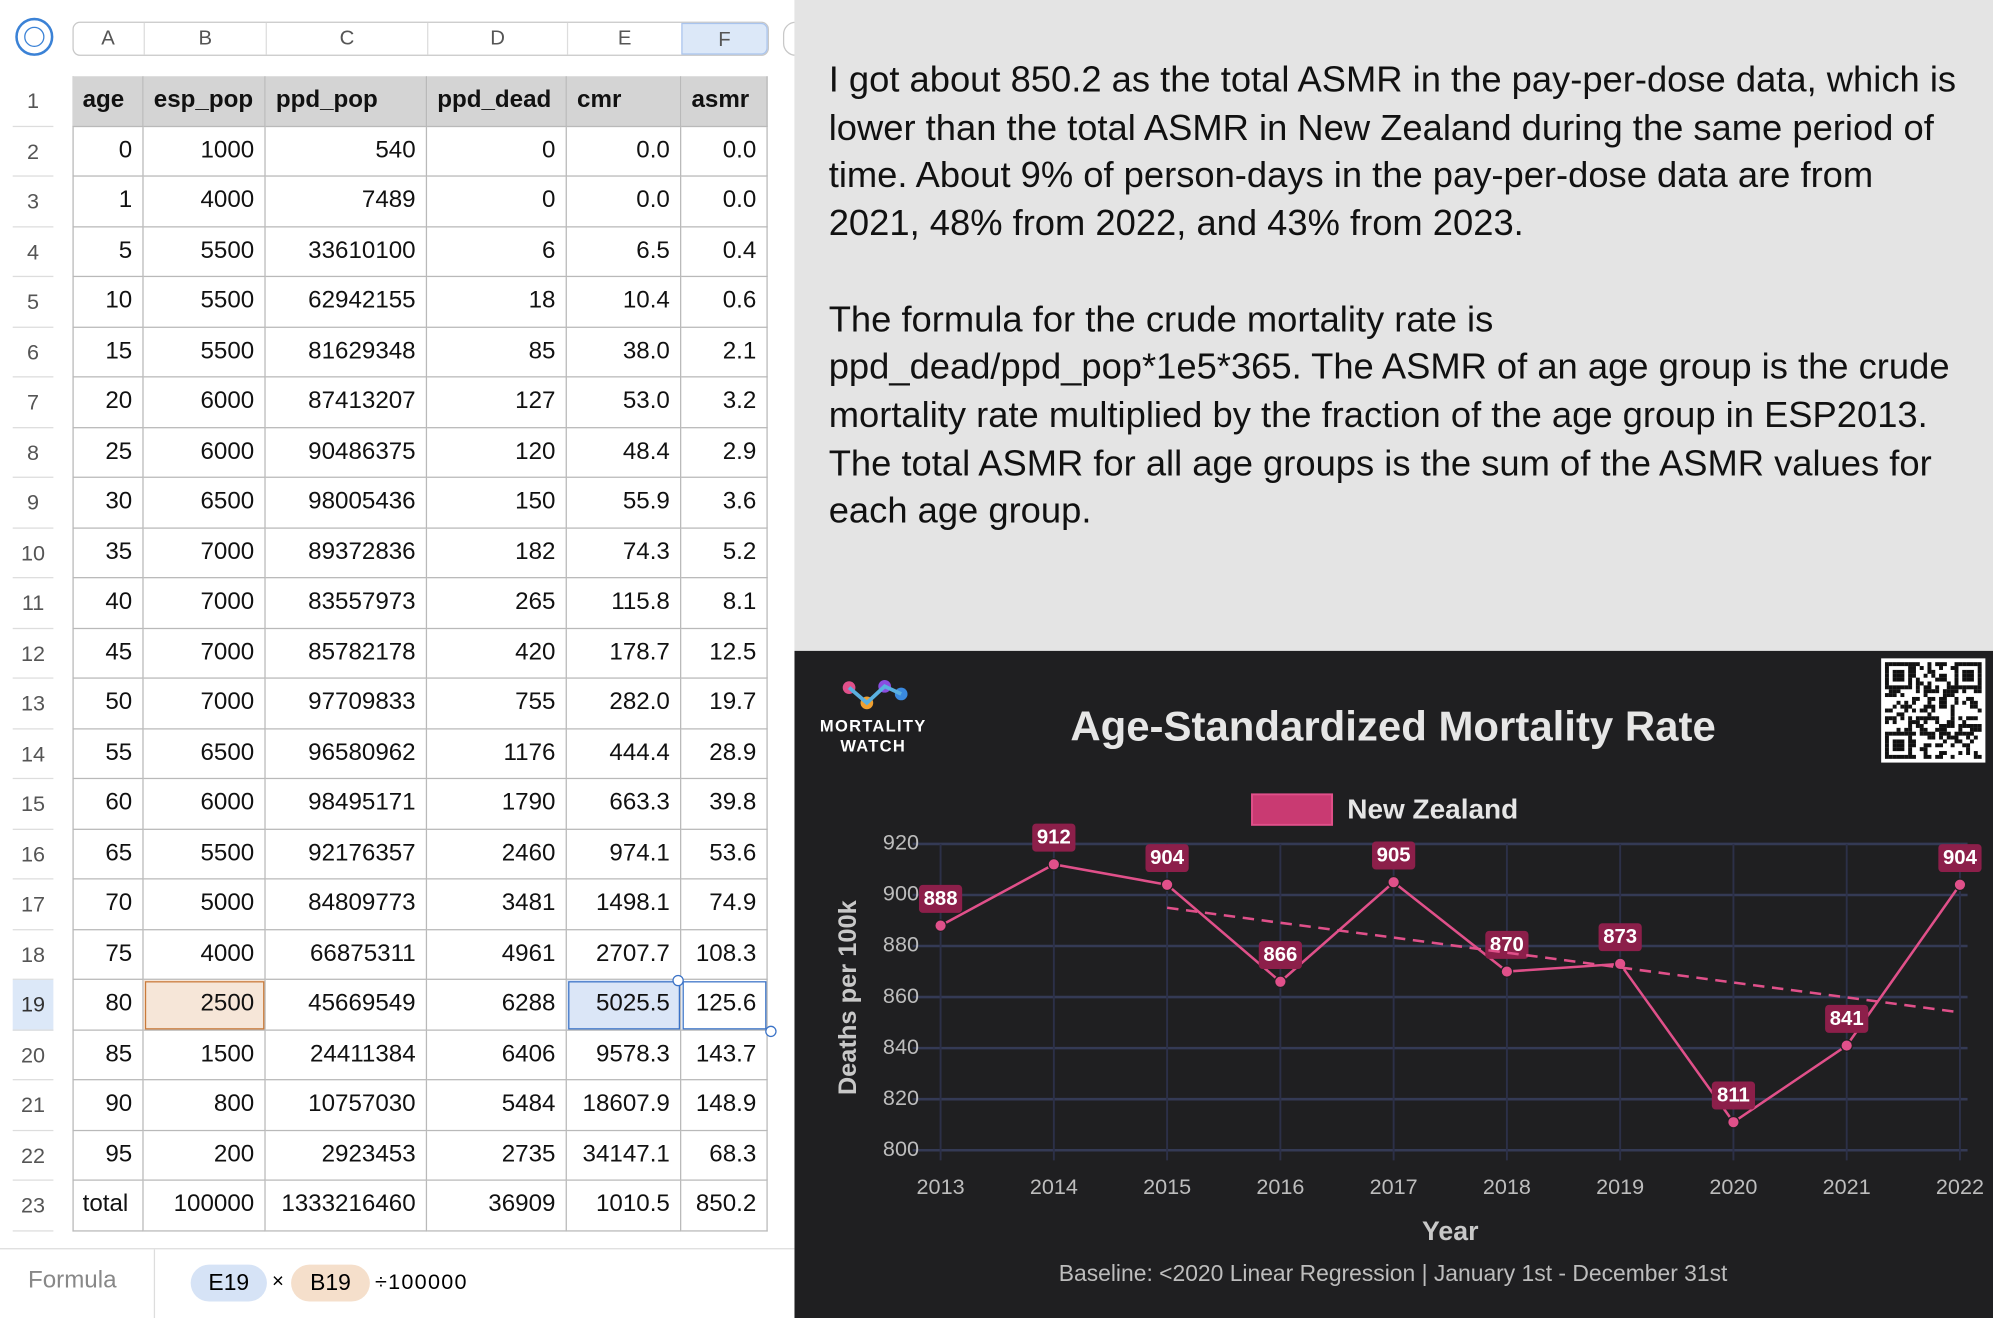 This screenshot has height=1318, width=1993. Describe the element at coordinates (108, 38) in the screenshot. I see `column-letter: A` at that location.